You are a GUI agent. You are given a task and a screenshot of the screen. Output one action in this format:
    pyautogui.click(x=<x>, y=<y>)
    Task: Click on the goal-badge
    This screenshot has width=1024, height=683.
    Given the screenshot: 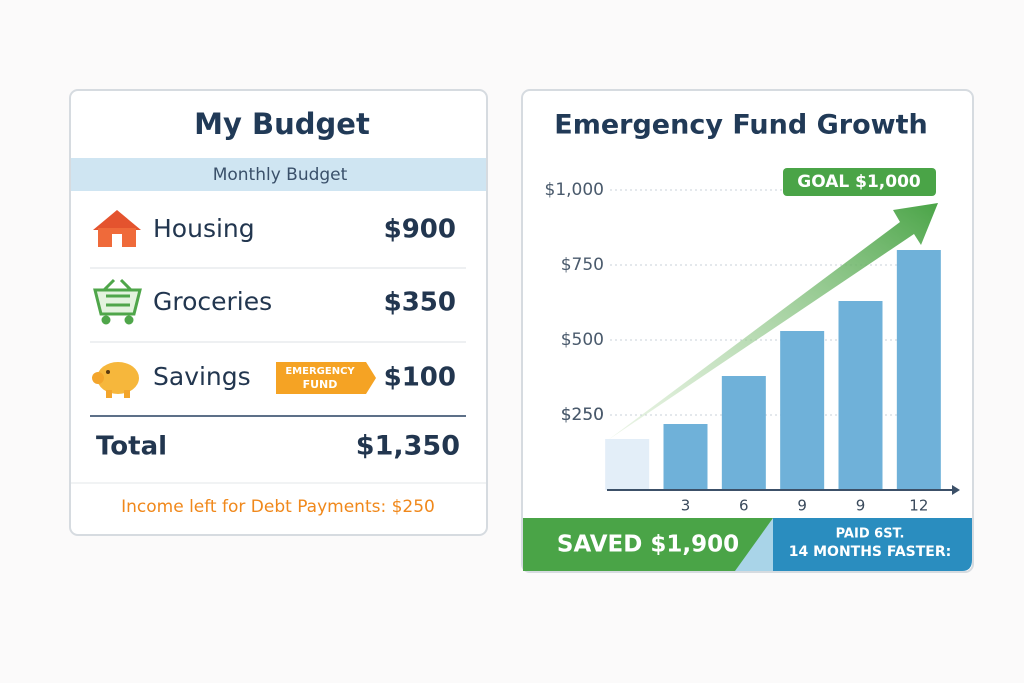 What is the action you would take?
    pyautogui.click(x=859, y=182)
    